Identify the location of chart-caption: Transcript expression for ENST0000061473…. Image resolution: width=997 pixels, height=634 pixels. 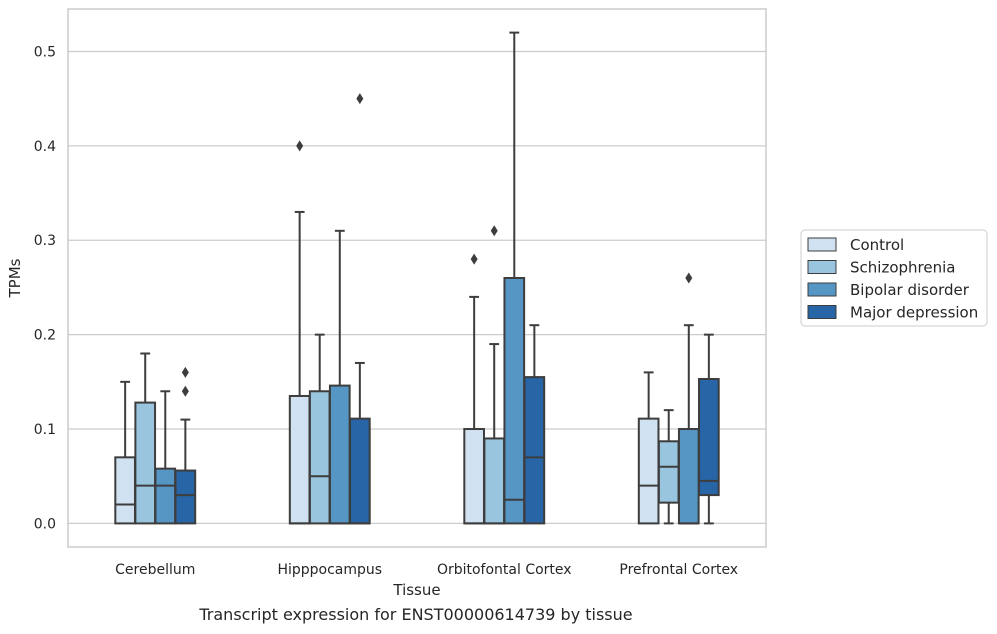
(416, 614).